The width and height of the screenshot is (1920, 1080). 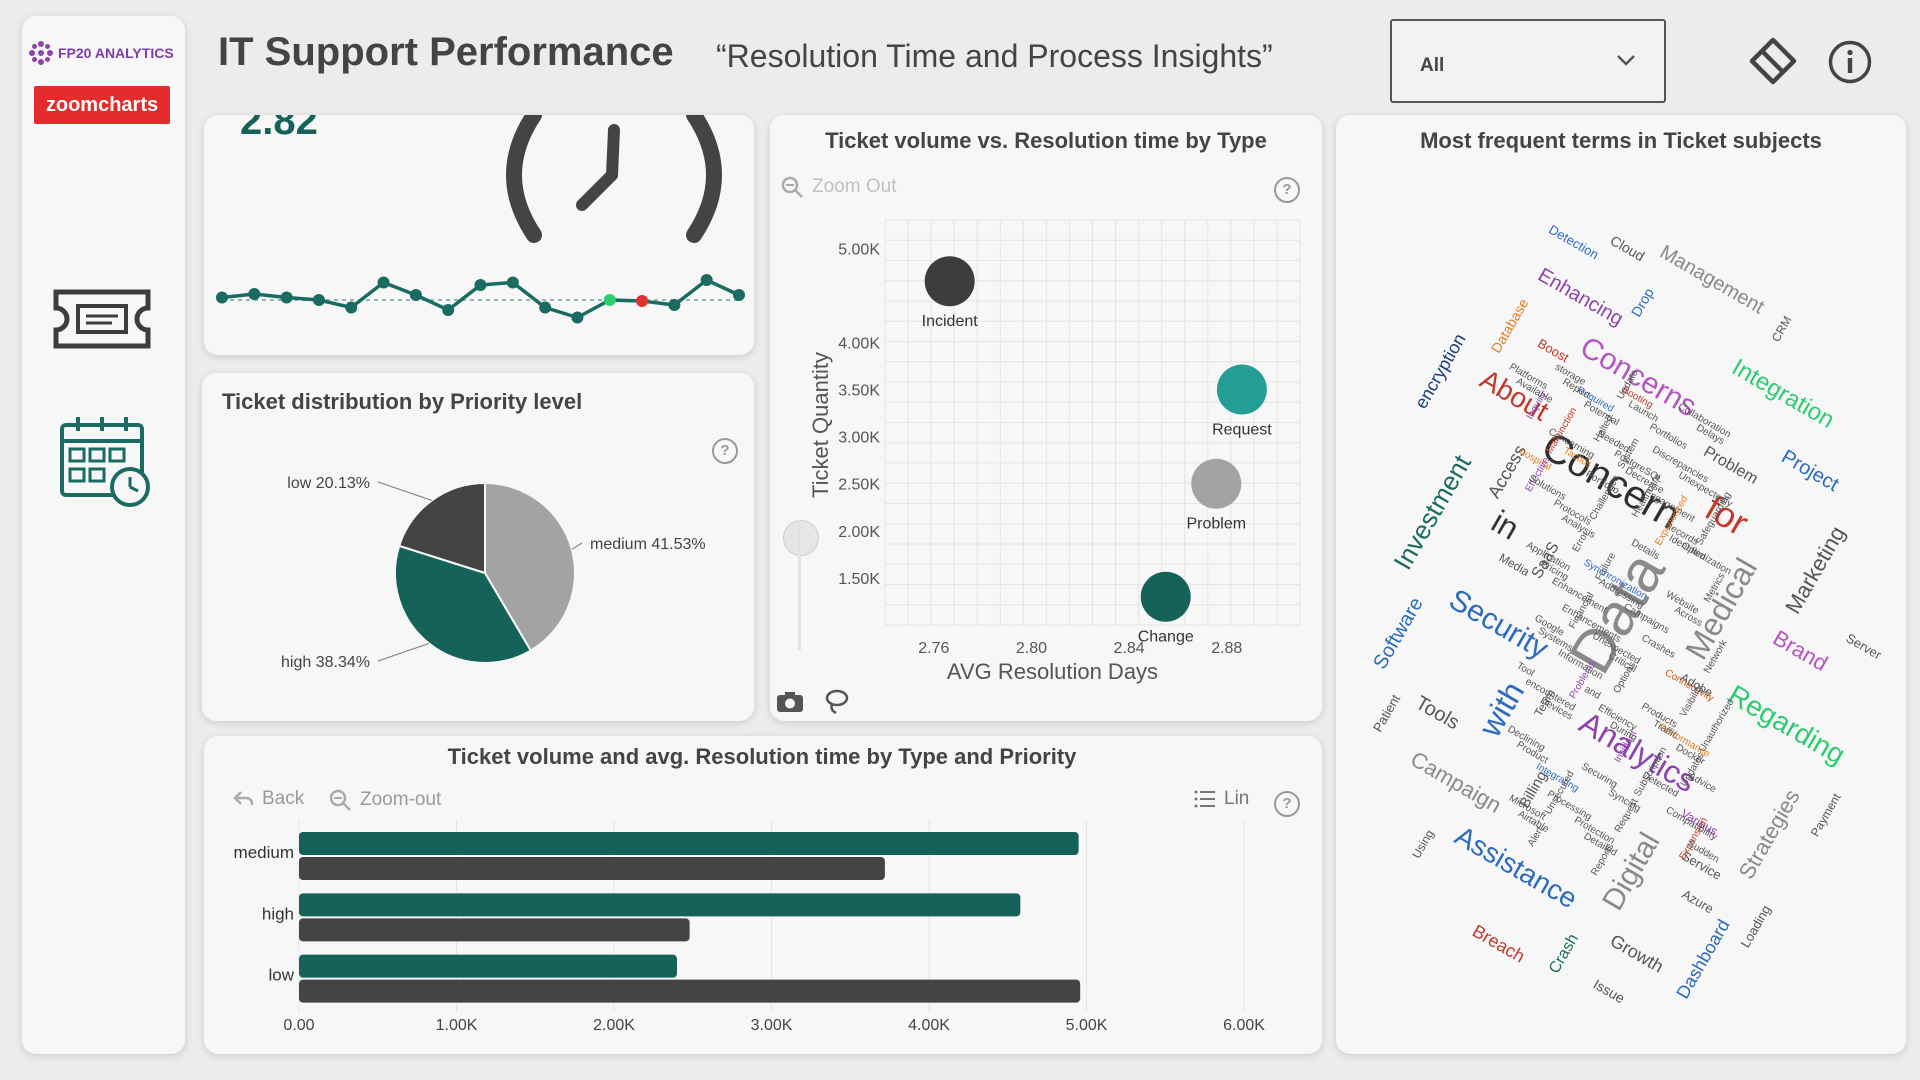 I want to click on wordcloud-word: Project, so click(x=1809, y=471).